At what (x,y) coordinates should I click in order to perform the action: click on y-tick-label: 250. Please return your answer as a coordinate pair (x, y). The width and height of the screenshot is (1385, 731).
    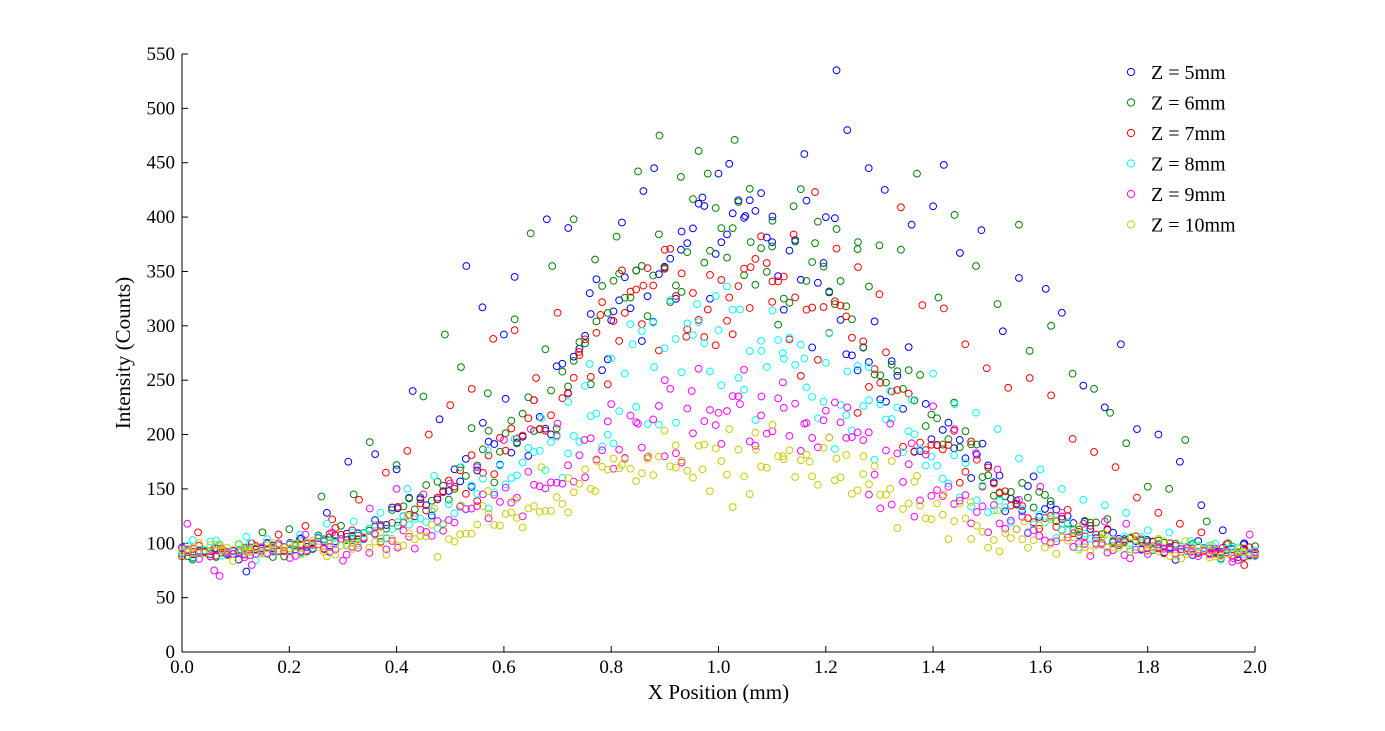
    Looking at the image, I should click on (161, 380).